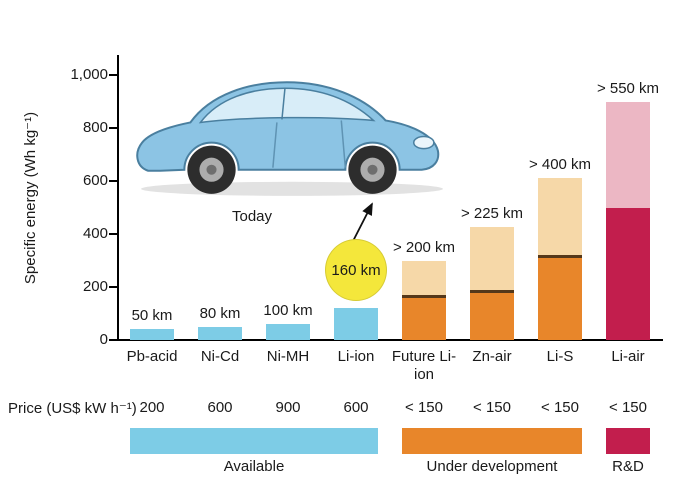 This screenshot has height=483, width=686. What do you see at coordinates (252, 216) in the screenshot?
I see `today-label: Today` at bounding box center [252, 216].